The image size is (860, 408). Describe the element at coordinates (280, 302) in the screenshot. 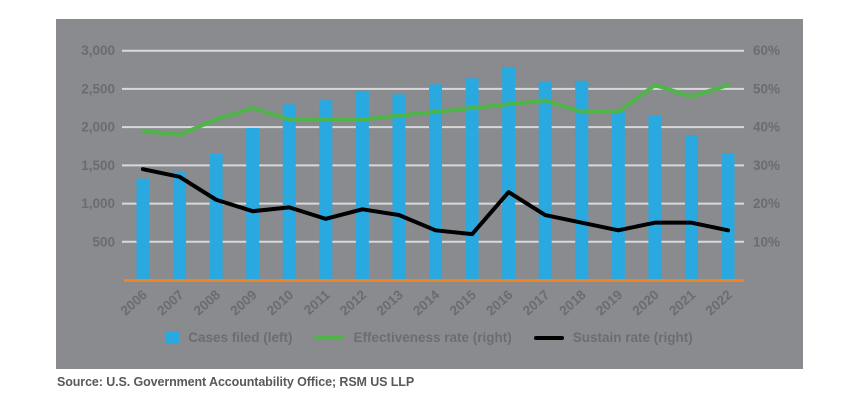

I see `x-axis-tick-label: 2010` at that location.